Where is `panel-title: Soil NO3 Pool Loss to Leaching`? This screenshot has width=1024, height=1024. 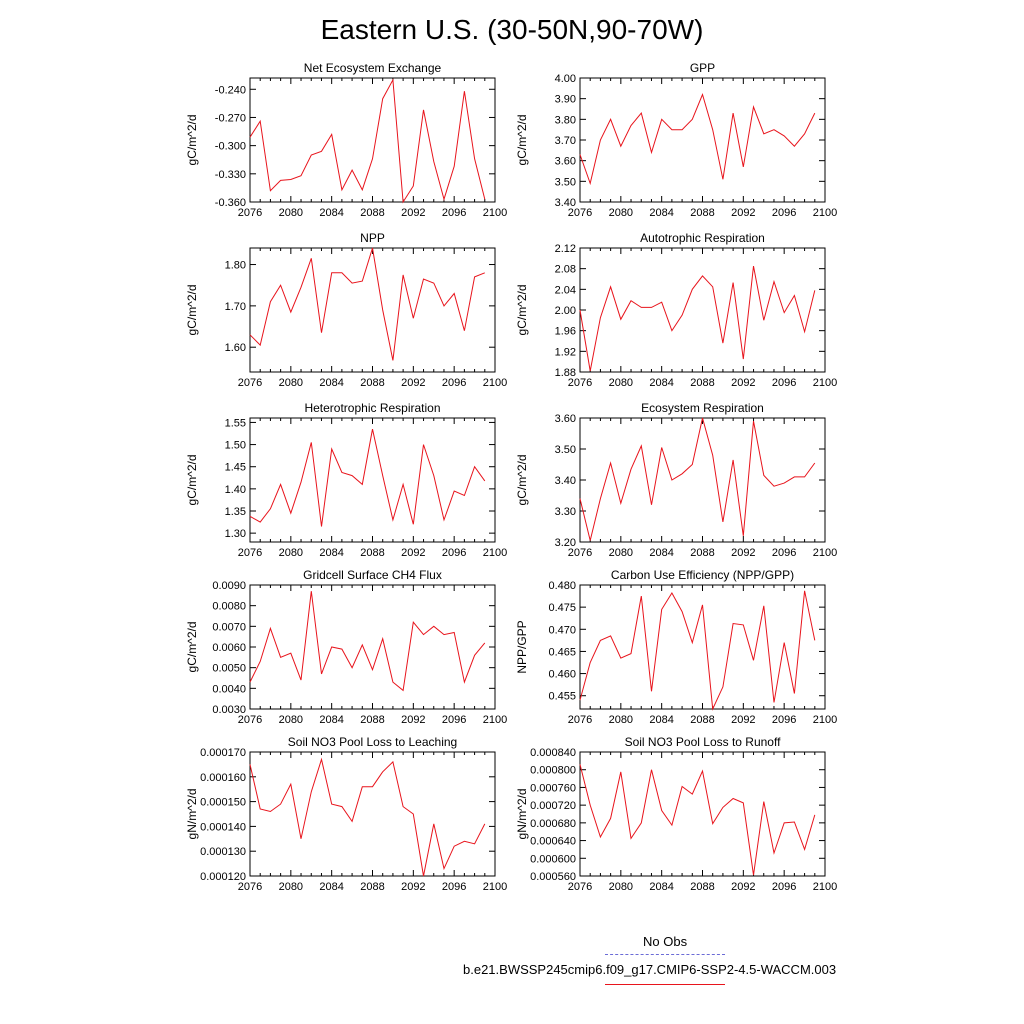
panel-title: Soil NO3 Pool Loss to Leaching is located at coordinates (372, 742).